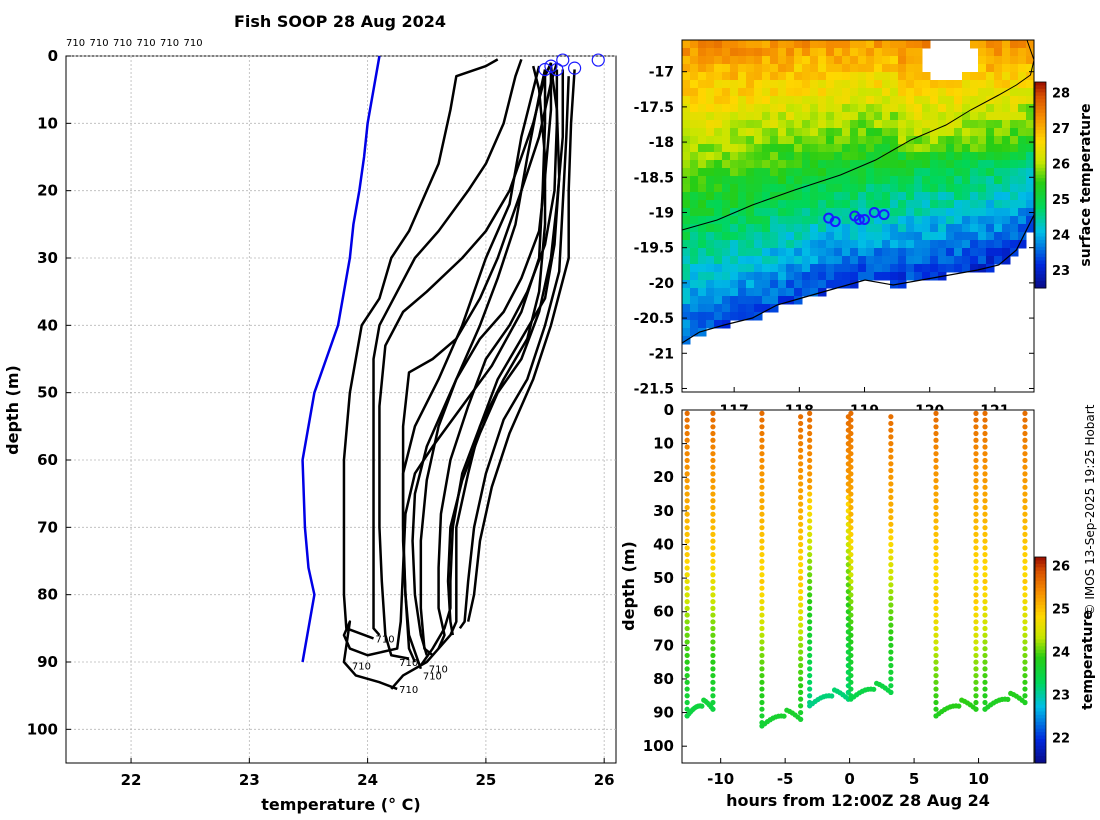 This screenshot has width=1100, height=820. I want to click on map-colorbar-tick-label: 28, so click(1061, 94).